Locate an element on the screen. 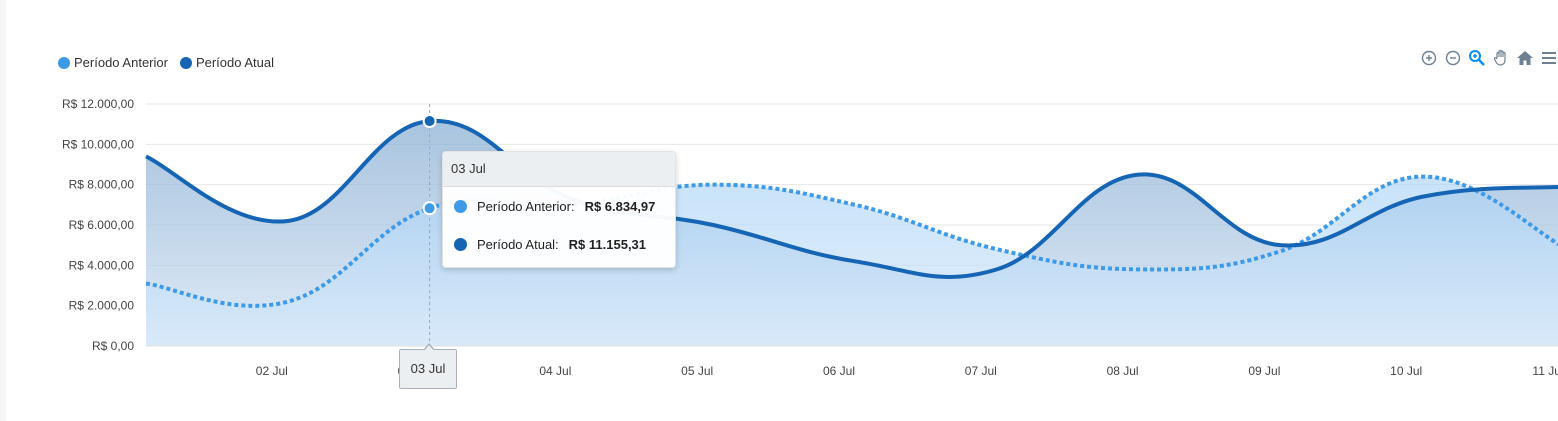  legend-item-periodo-atual: Período Atual is located at coordinates (227, 62).